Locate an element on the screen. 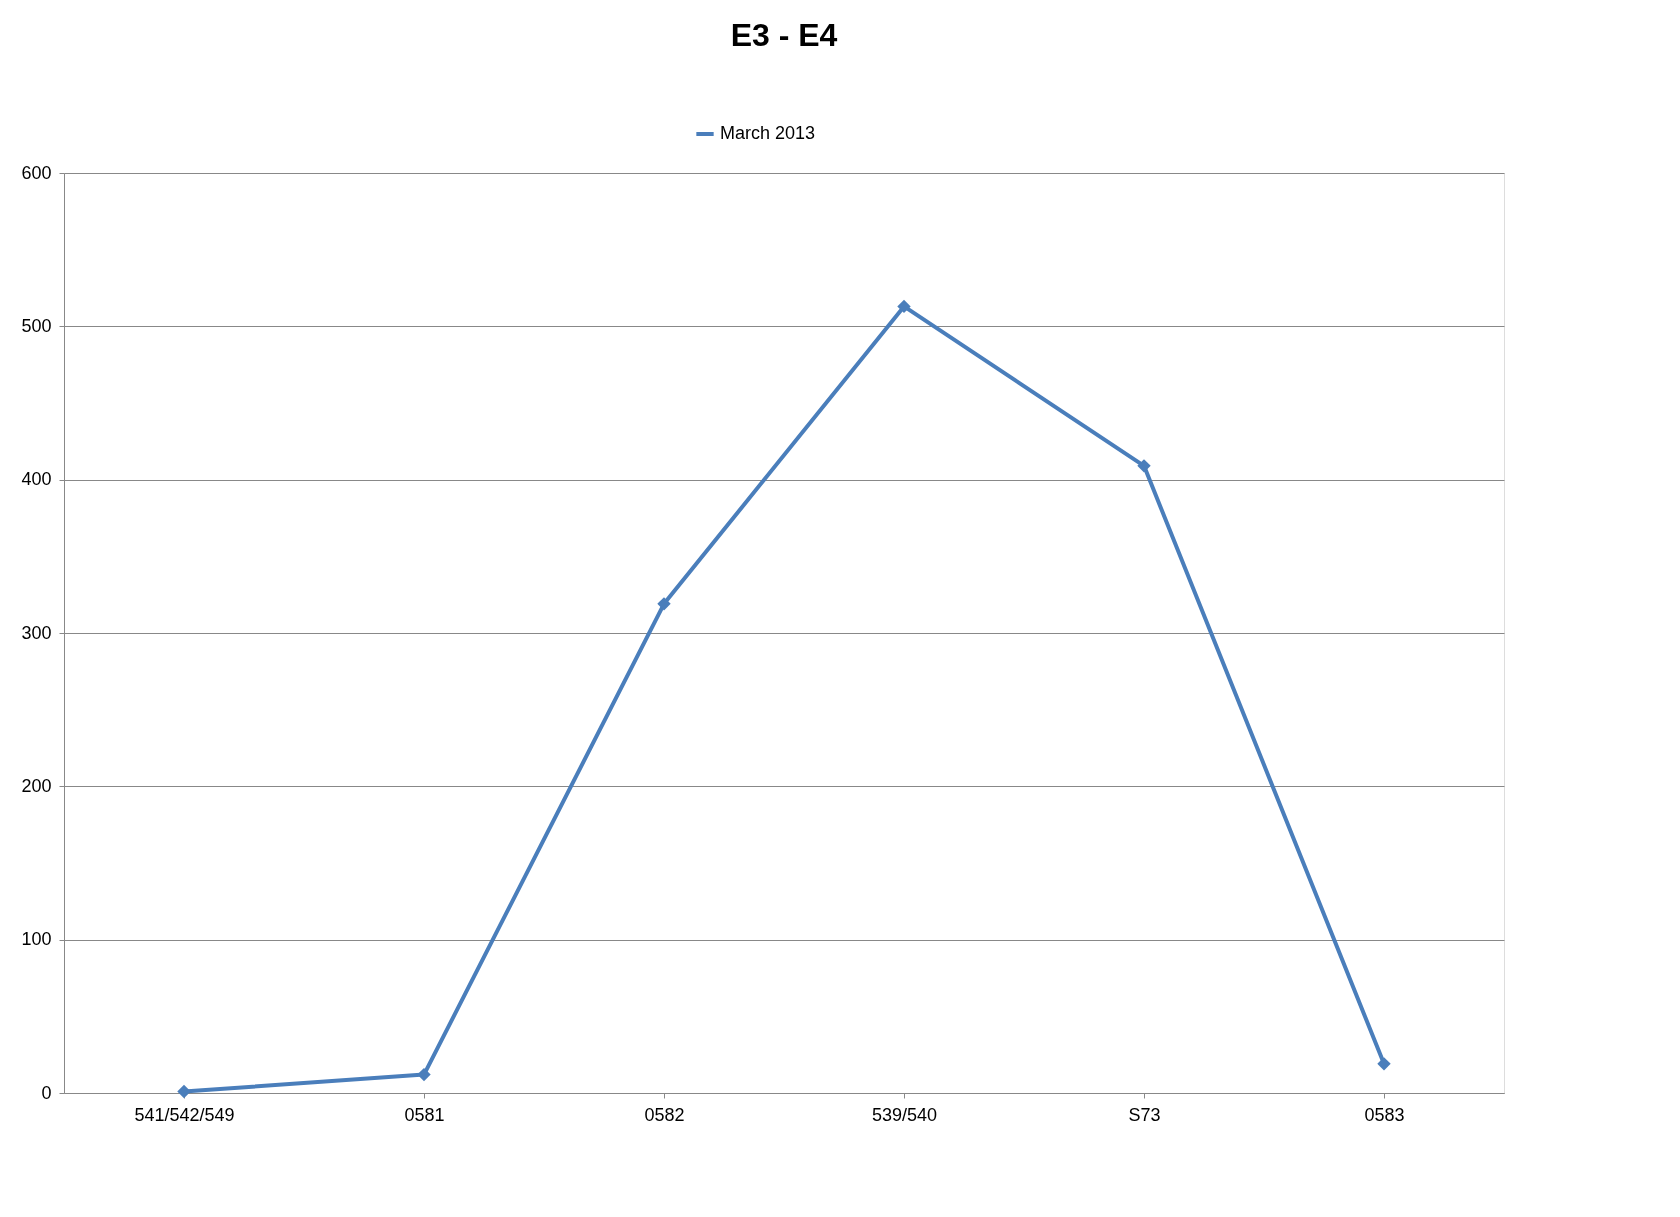 The image size is (1680, 1217). y-tick-label: 600 is located at coordinates (36, 172).